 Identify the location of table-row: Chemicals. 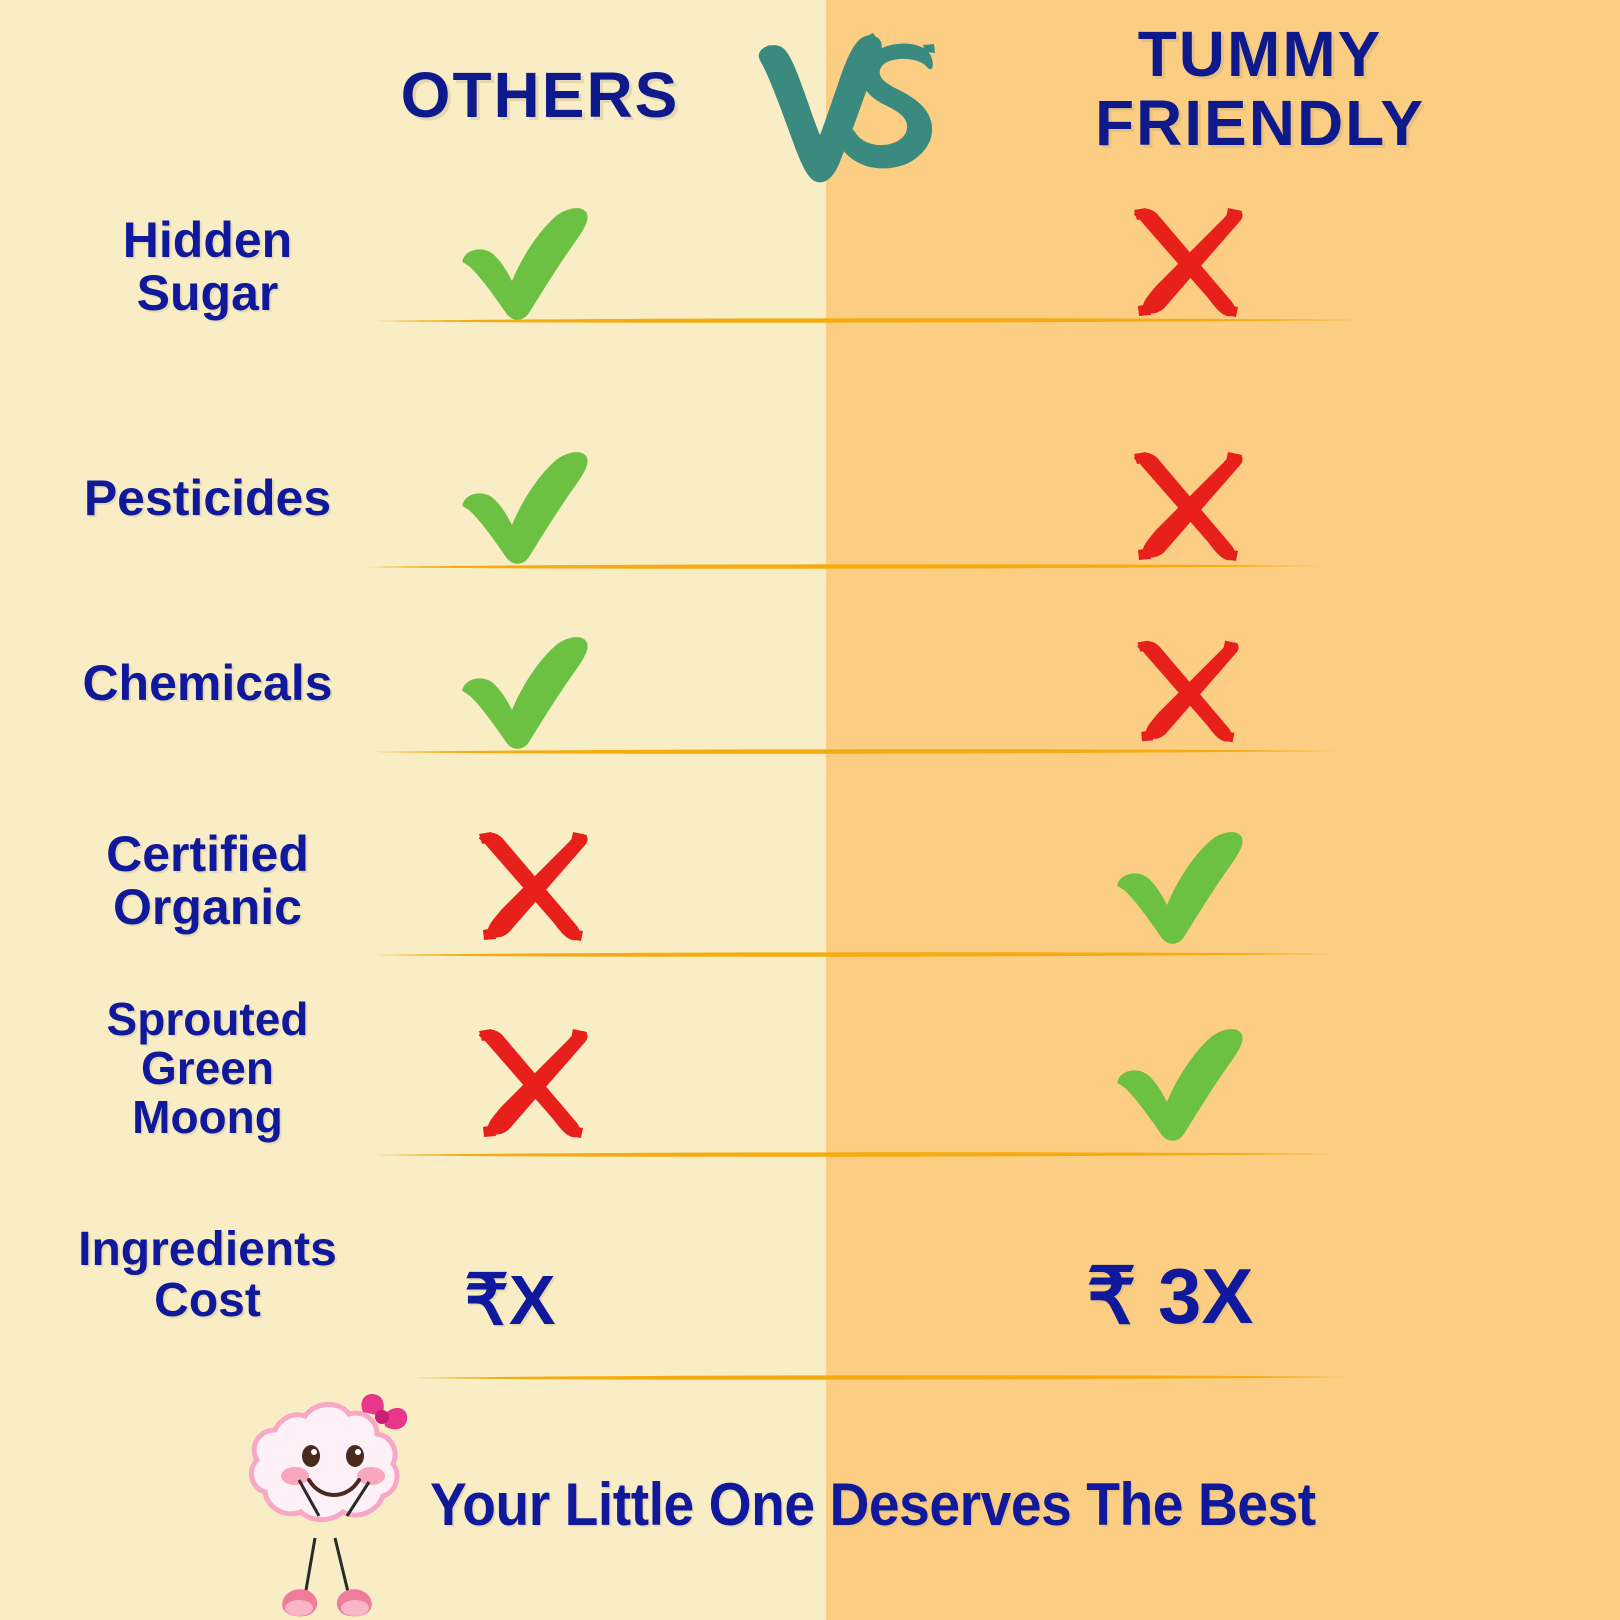
(810, 692).